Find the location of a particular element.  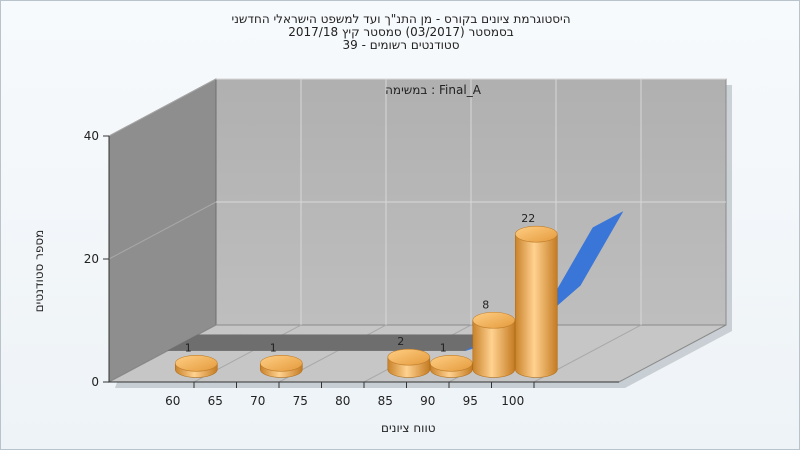

chart-subtitle: במשימה : Final_A is located at coordinates (433, 90).